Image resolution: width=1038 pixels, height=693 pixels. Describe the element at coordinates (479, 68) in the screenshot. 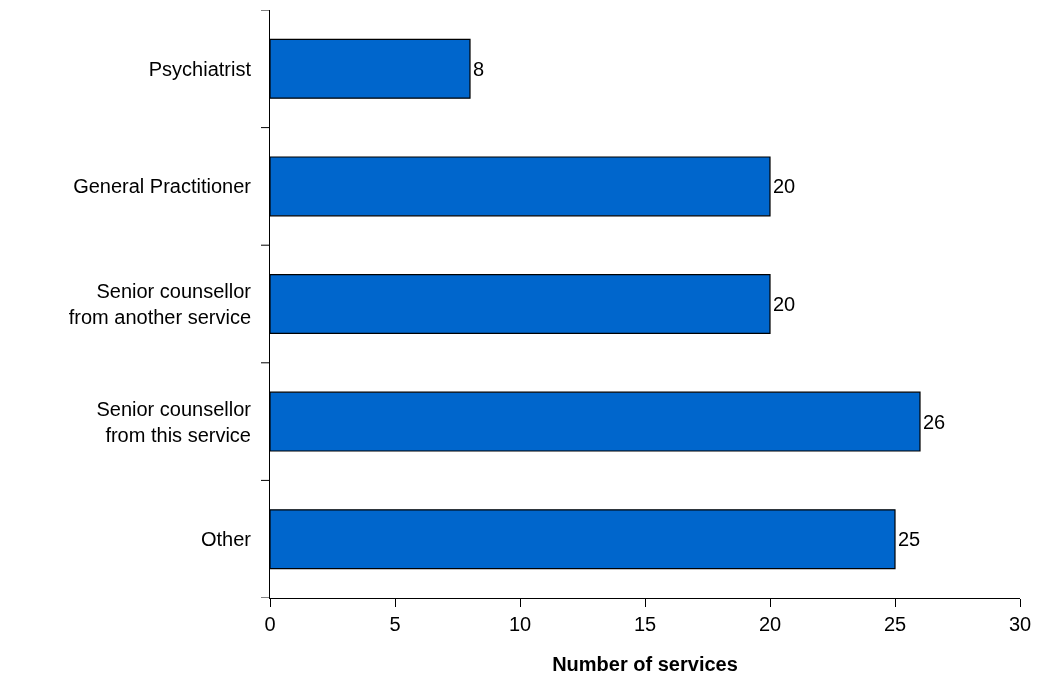

I see `data-label: 8` at that location.